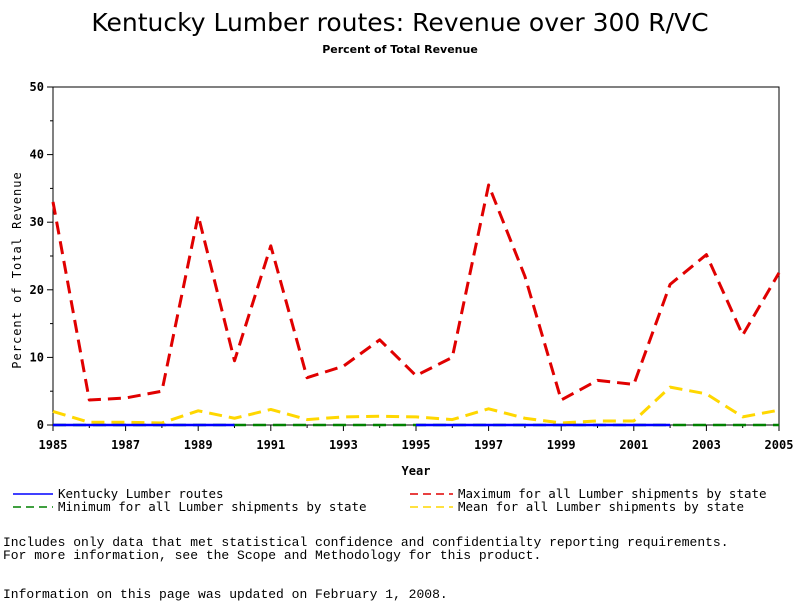  What do you see at coordinates (488, 445) in the screenshot?
I see `x-tick-label: 1997` at bounding box center [488, 445].